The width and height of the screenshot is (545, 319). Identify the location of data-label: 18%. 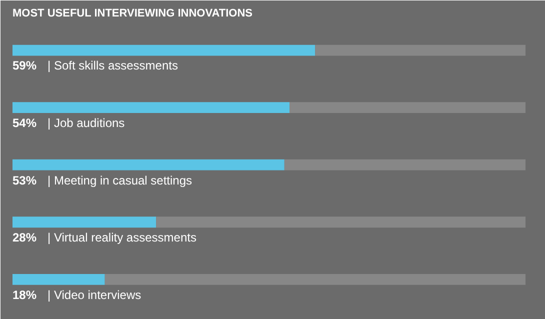
(24, 295).